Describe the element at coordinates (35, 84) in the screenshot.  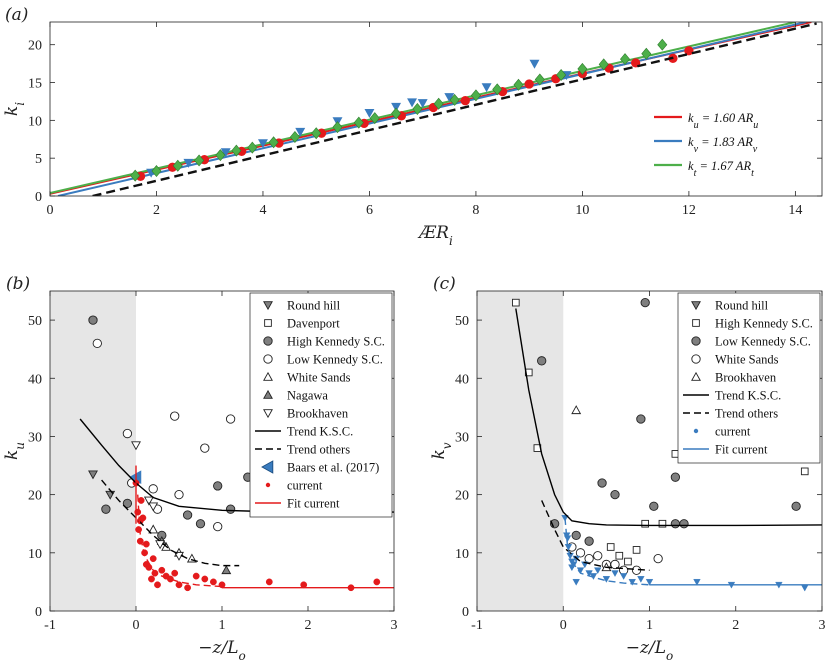
I see `y-tick-label: 15` at that location.